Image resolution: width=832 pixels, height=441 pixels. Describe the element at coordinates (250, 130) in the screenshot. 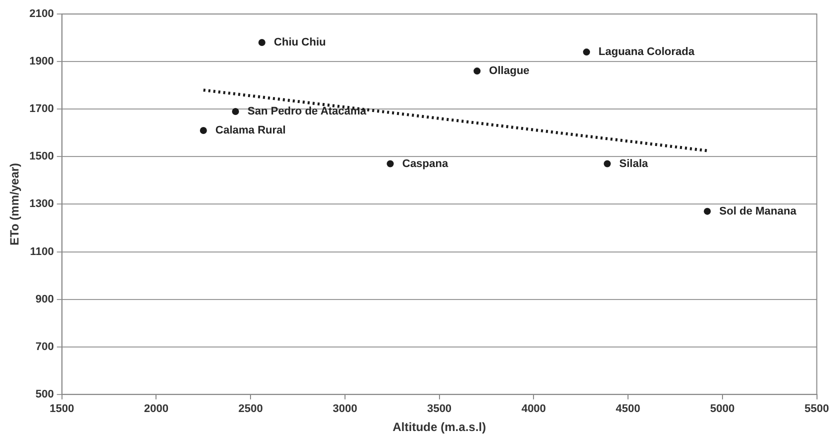

I see `annotation: Calama Rural` at that location.